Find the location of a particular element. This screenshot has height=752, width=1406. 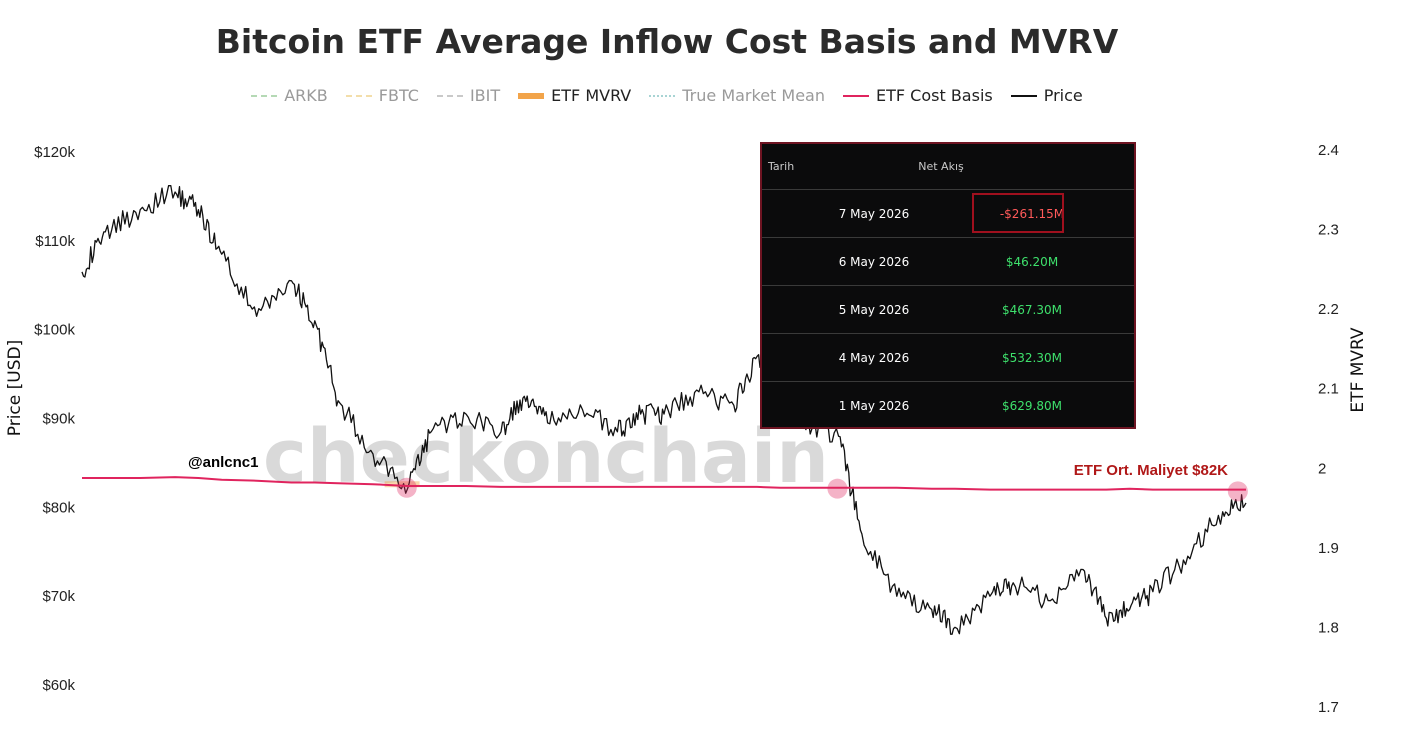

row-net-flow: -$261.15M is located at coordinates (1032, 213).